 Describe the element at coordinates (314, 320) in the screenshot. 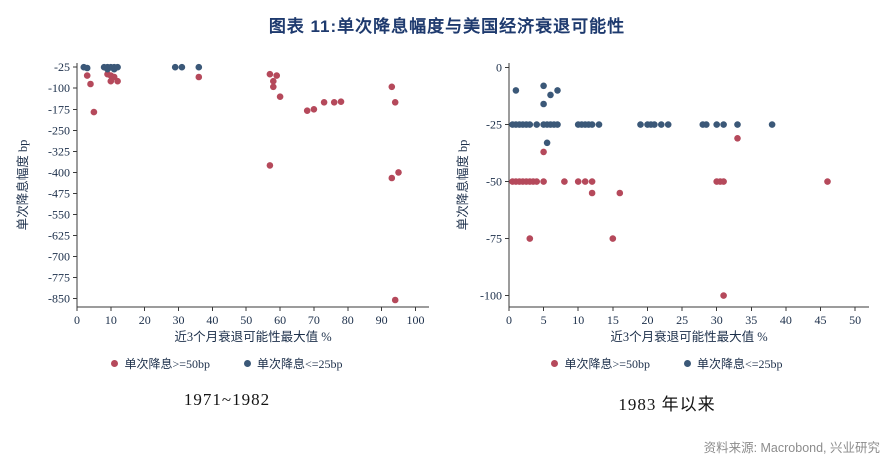

I see `svg-text: 70` at that location.